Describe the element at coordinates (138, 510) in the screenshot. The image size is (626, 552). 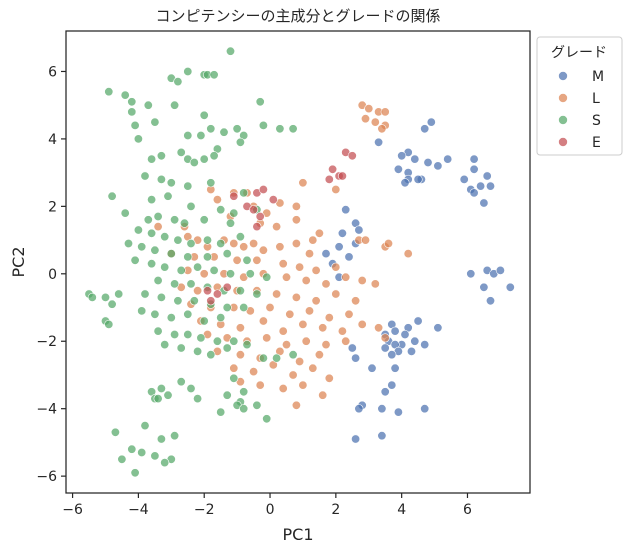
I see `x-tick-label--4: −4` at that location.